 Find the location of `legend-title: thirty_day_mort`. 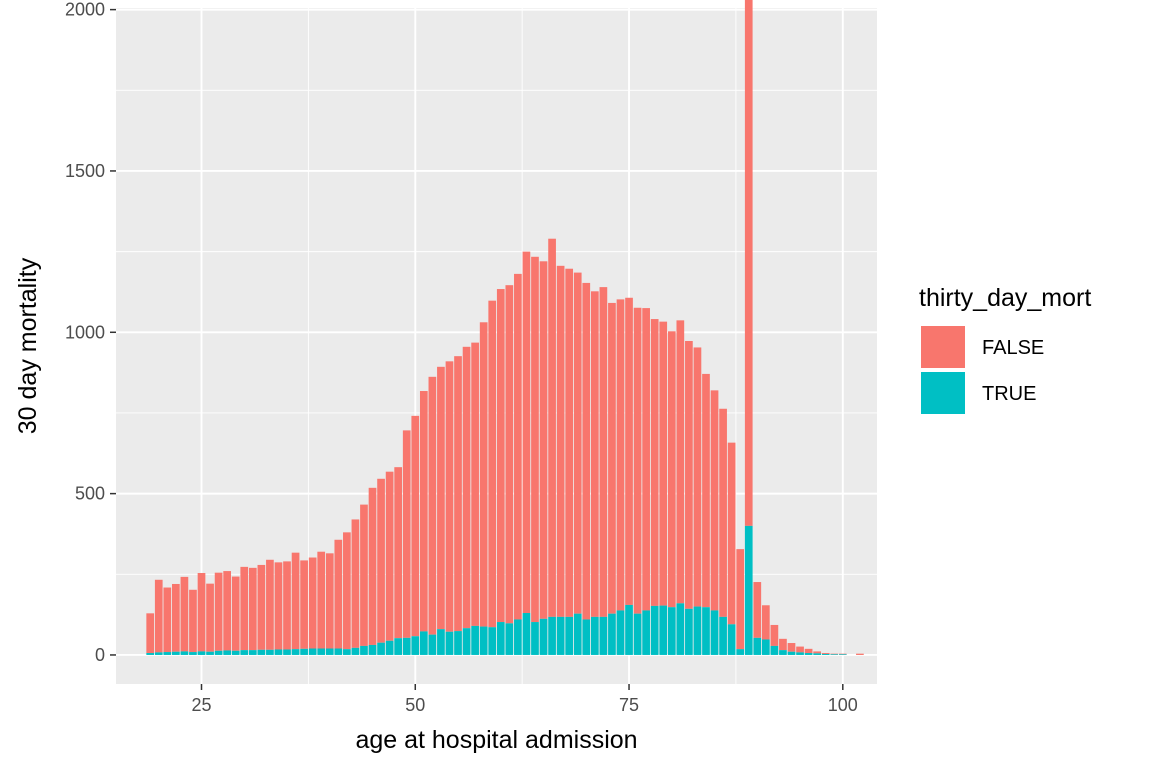

legend-title: thirty_day_mort is located at coordinates (1005, 298).